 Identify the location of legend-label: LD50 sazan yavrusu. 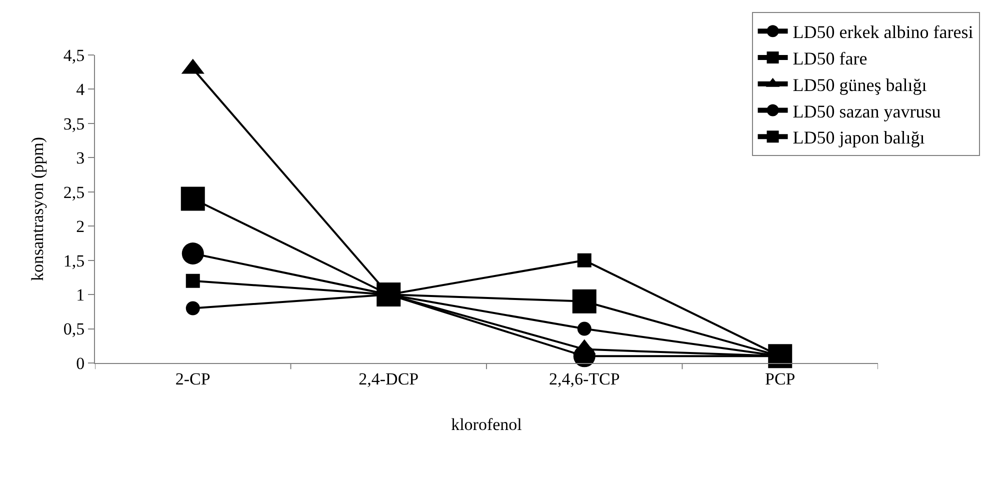
(866, 111).